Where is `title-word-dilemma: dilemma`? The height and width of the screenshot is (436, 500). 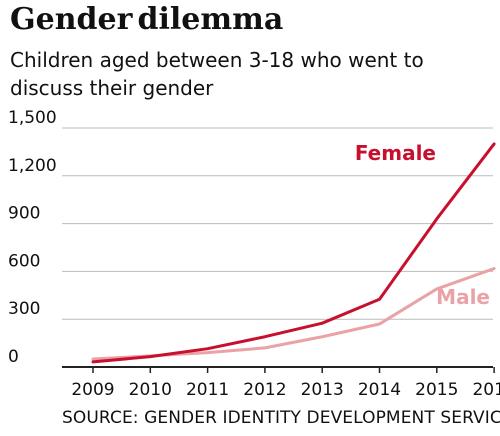 title-word-dilemma: dilemma is located at coordinates (210, 19).